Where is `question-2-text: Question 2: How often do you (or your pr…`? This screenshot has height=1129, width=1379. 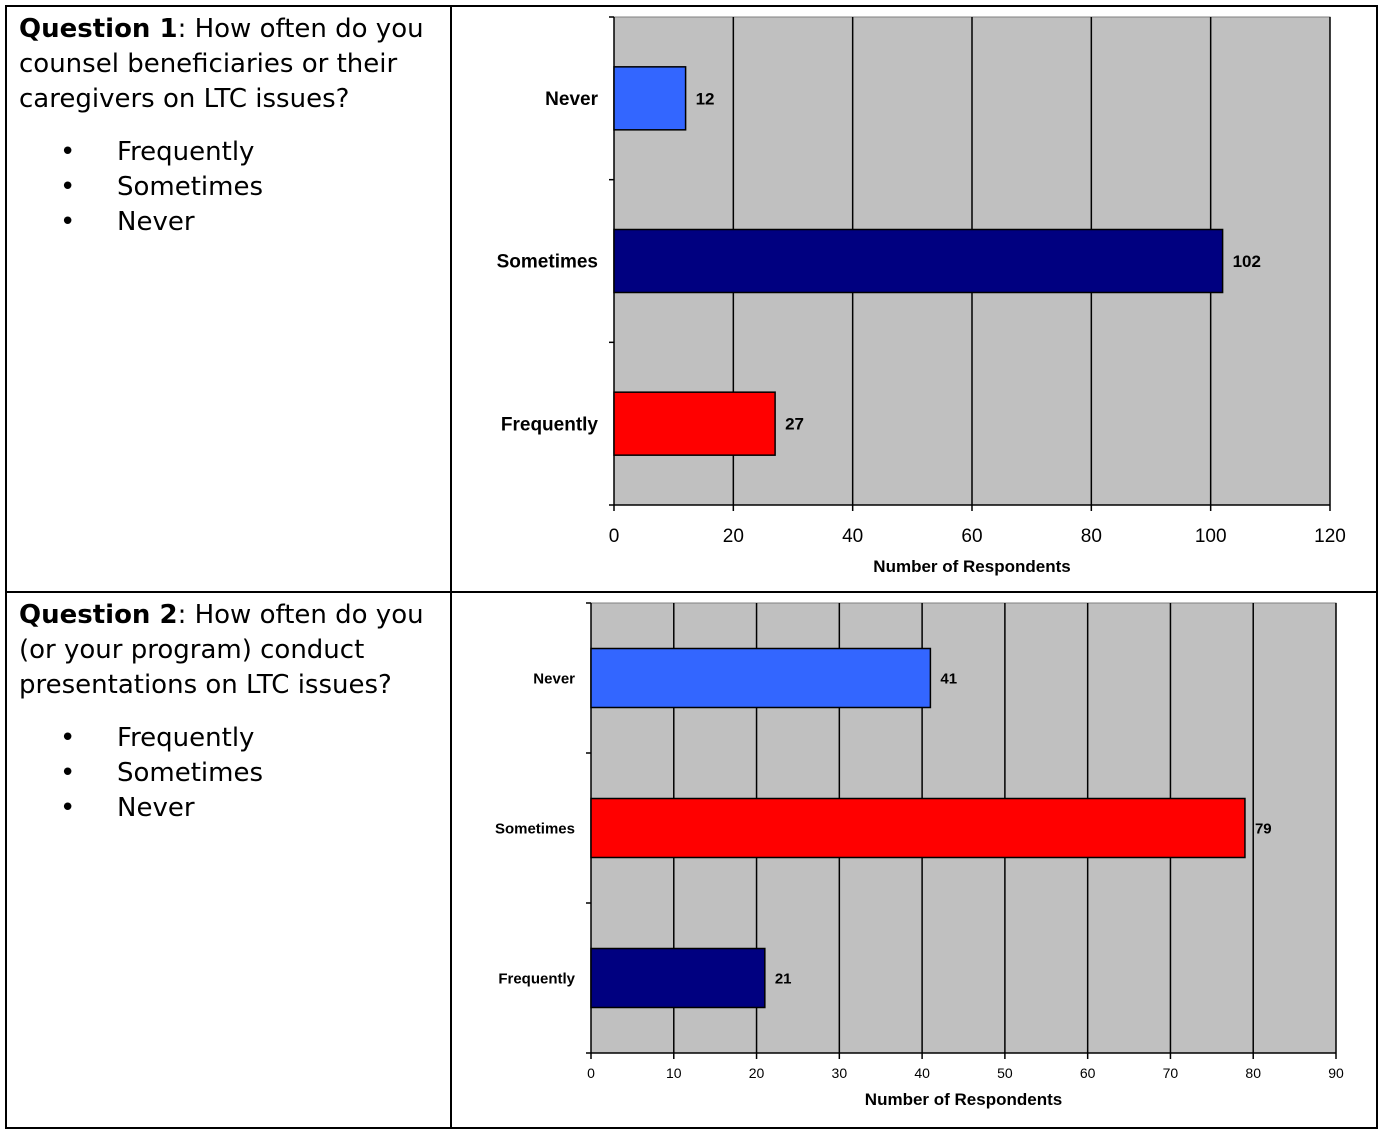 question-2-text: Question 2: How often do you (or your pr… is located at coordinates (229, 650).